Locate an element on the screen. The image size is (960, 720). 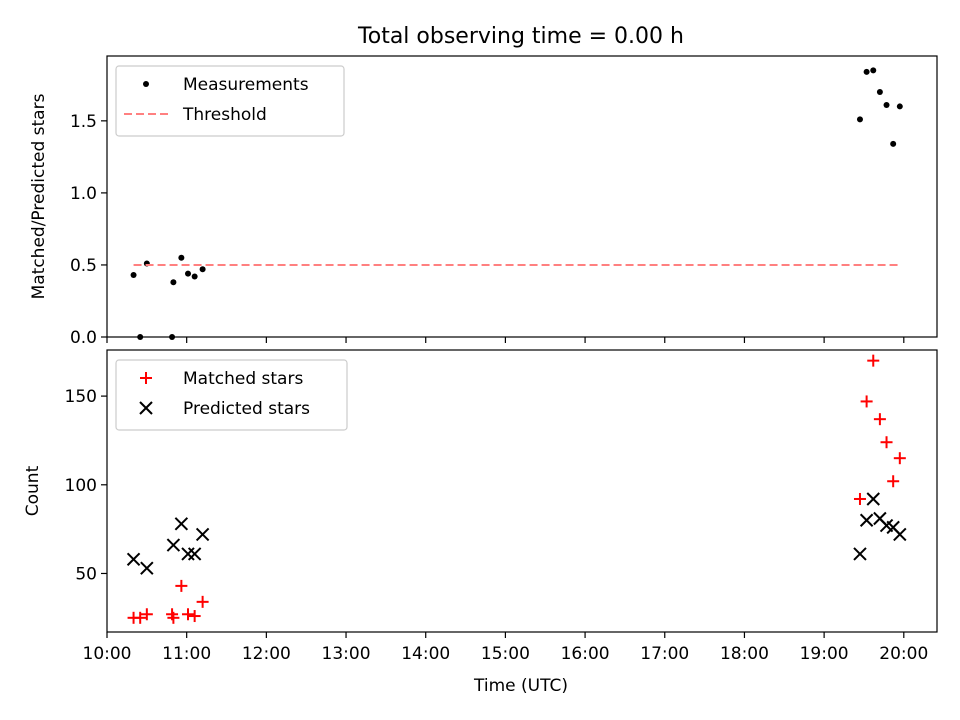
y-tick-label: 100 is located at coordinates (81, 486).